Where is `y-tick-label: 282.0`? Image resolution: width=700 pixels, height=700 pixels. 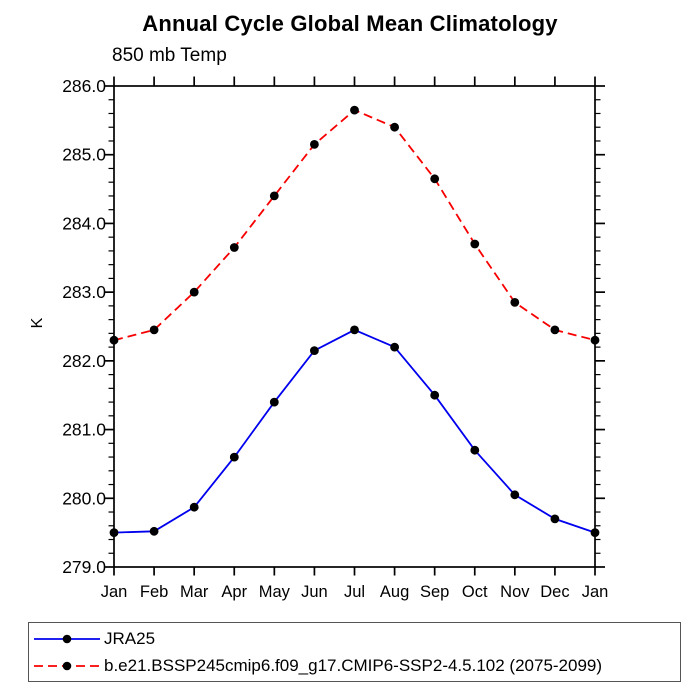 y-tick-label: 282.0 is located at coordinates (84, 361).